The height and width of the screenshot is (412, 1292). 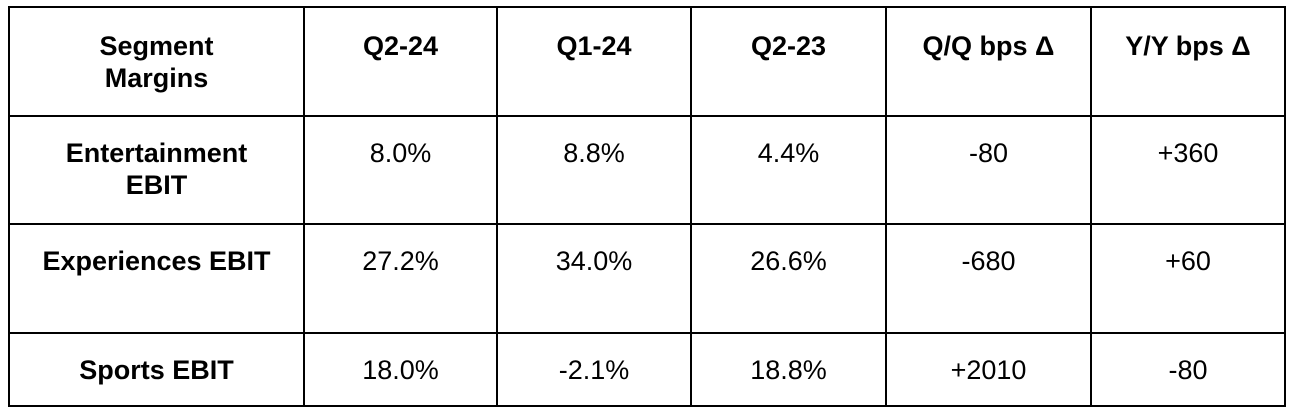 I want to click on column-header: Q/Q bps Δ, so click(x=988, y=46).